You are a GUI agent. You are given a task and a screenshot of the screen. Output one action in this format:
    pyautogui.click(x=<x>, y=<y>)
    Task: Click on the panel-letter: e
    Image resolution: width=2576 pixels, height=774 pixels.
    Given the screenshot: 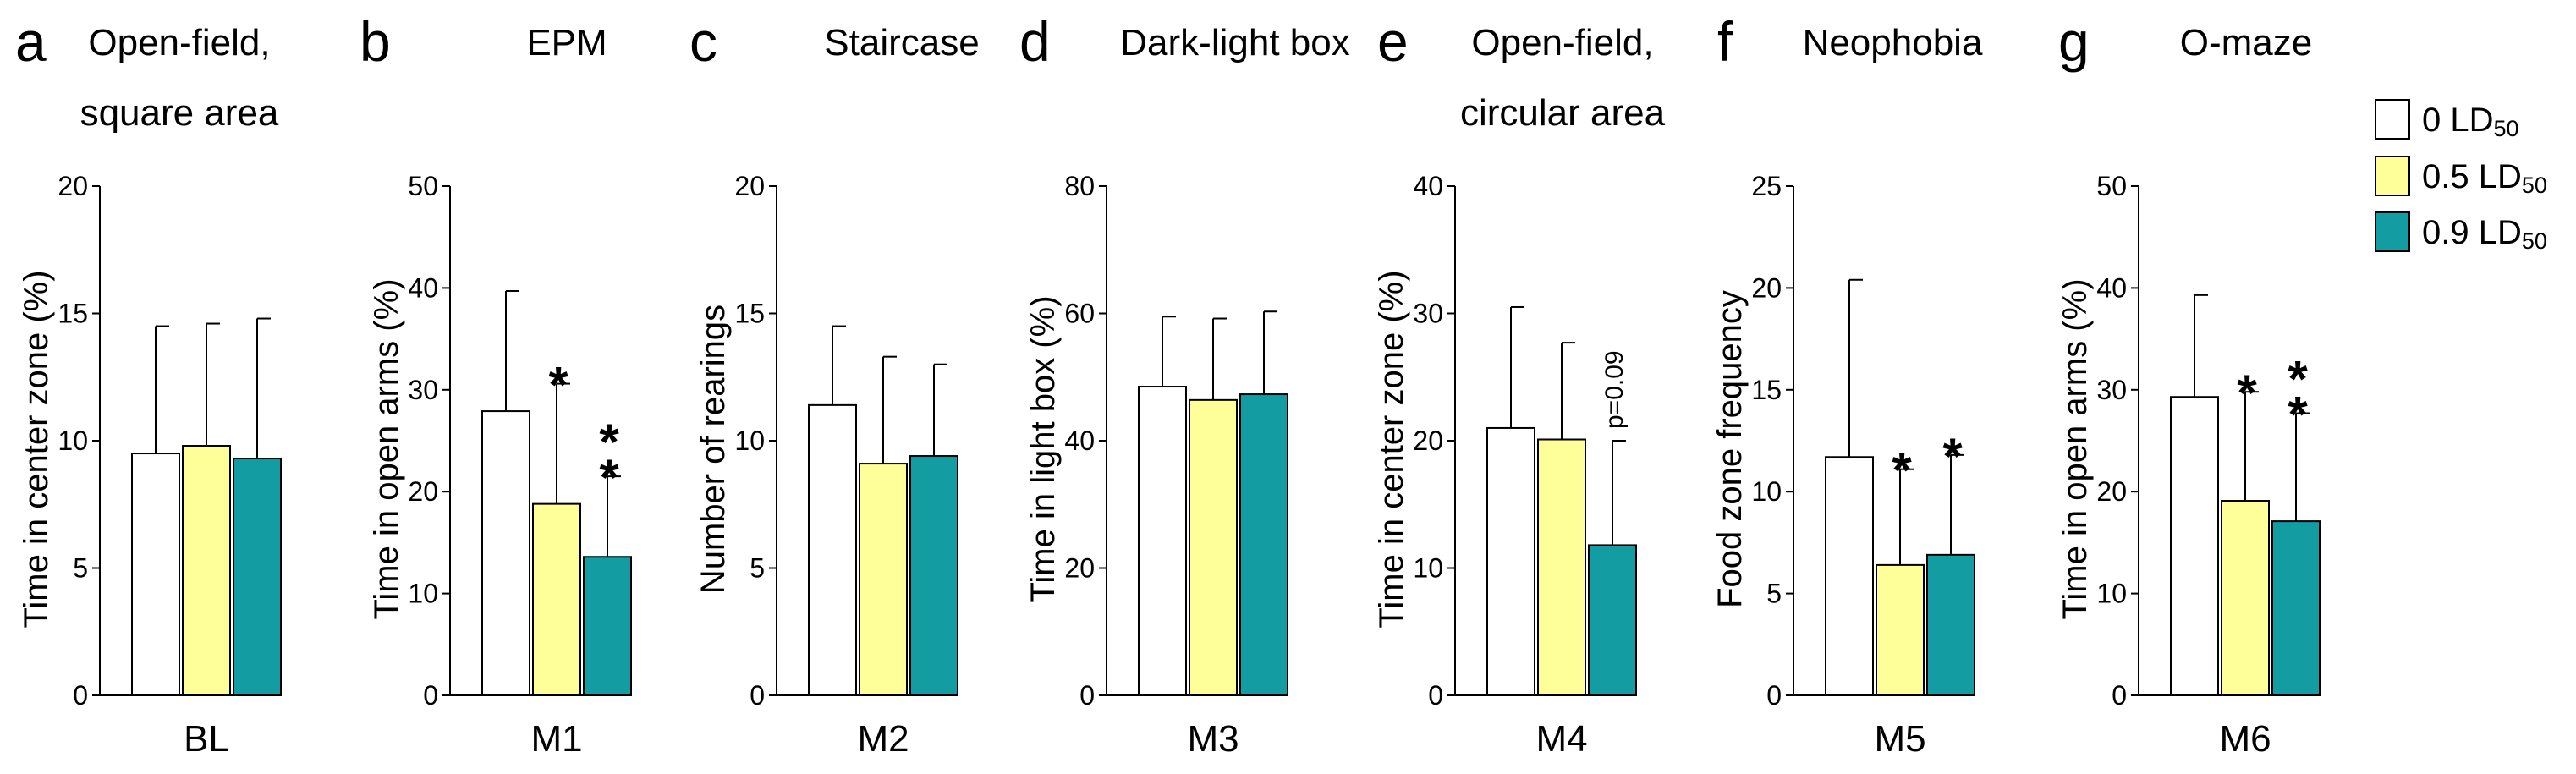 What is the action you would take?
    pyautogui.click(x=1393, y=42)
    